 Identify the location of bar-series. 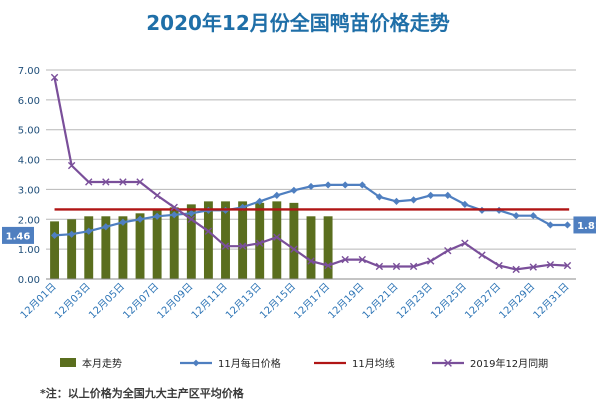
(191, 240).